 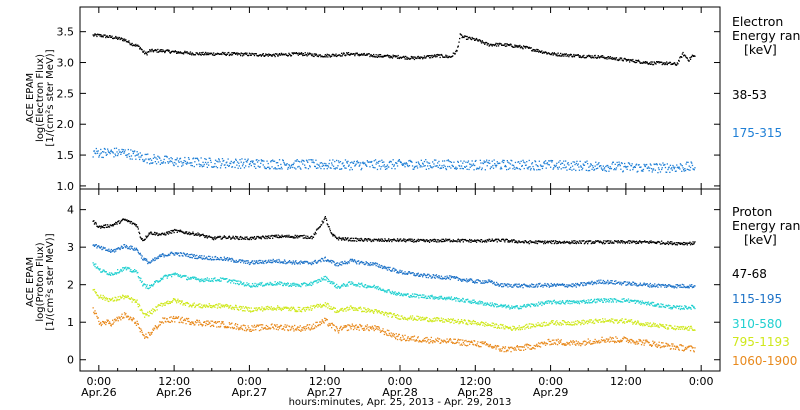 I want to click on top-ytick-label-4: 3.0, so click(x=66, y=63).